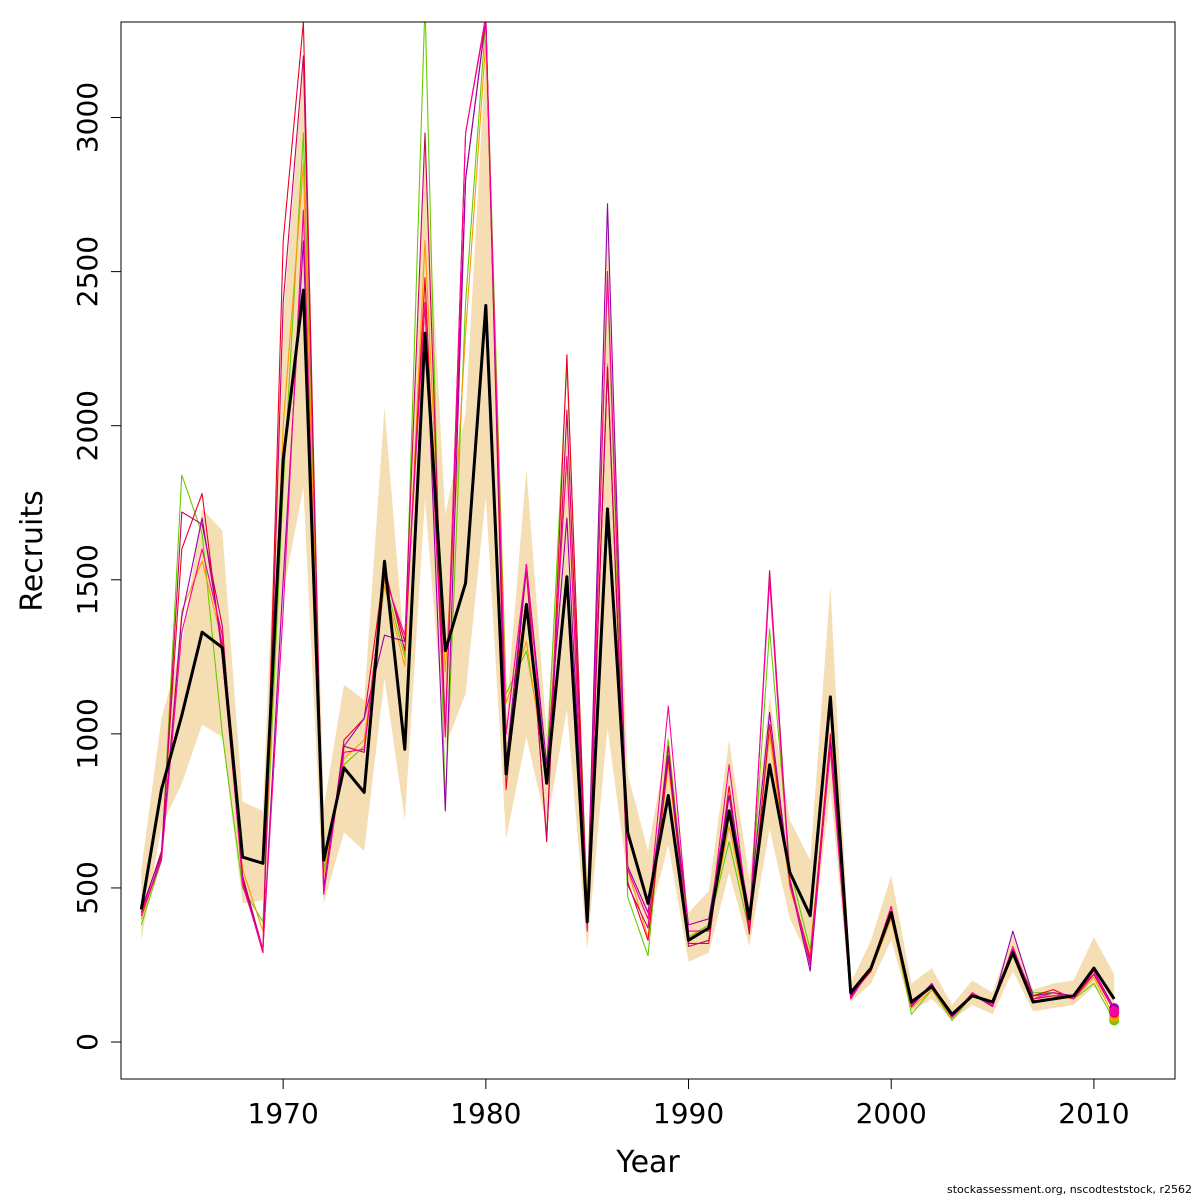  Describe the element at coordinates (283, 1113) in the screenshot. I see `x-tick-label: 1970` at that location.